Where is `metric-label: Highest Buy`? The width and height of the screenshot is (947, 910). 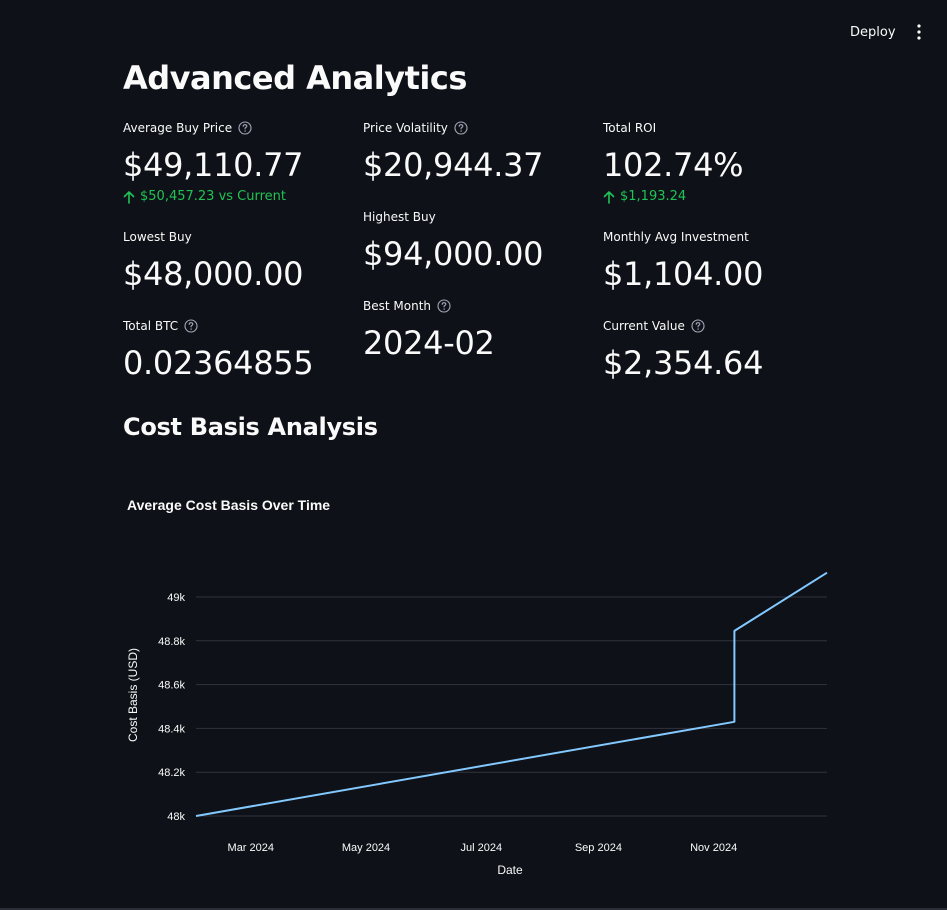 metric-label: Highest Buy is located at coordinates (399, 217).